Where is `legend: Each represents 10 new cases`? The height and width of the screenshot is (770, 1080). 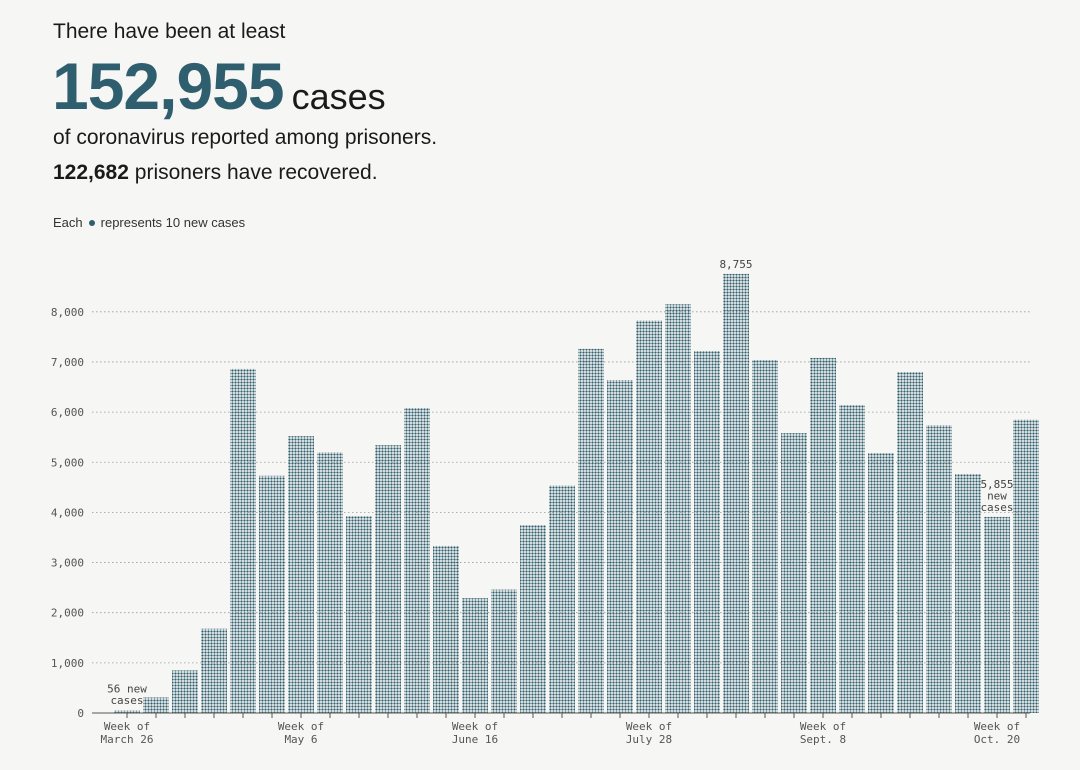 legend: Each represents 10 new cases is located at coordinates (149, 222).